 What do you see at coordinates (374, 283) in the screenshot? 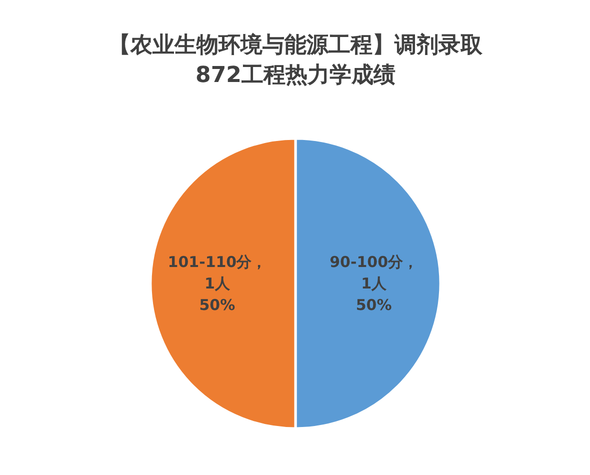
I see `slice-label: 90-100分， 1人 50%` at bounding box center [374, 283].